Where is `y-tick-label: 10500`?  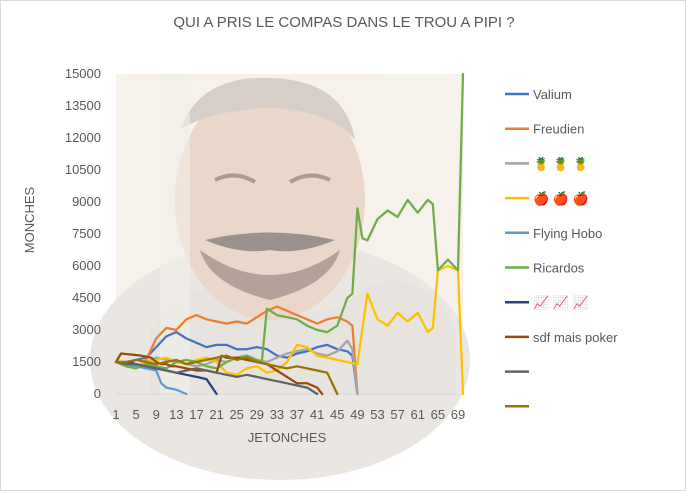
y-tick-label: 10500 is located at coordinates (83, 169).